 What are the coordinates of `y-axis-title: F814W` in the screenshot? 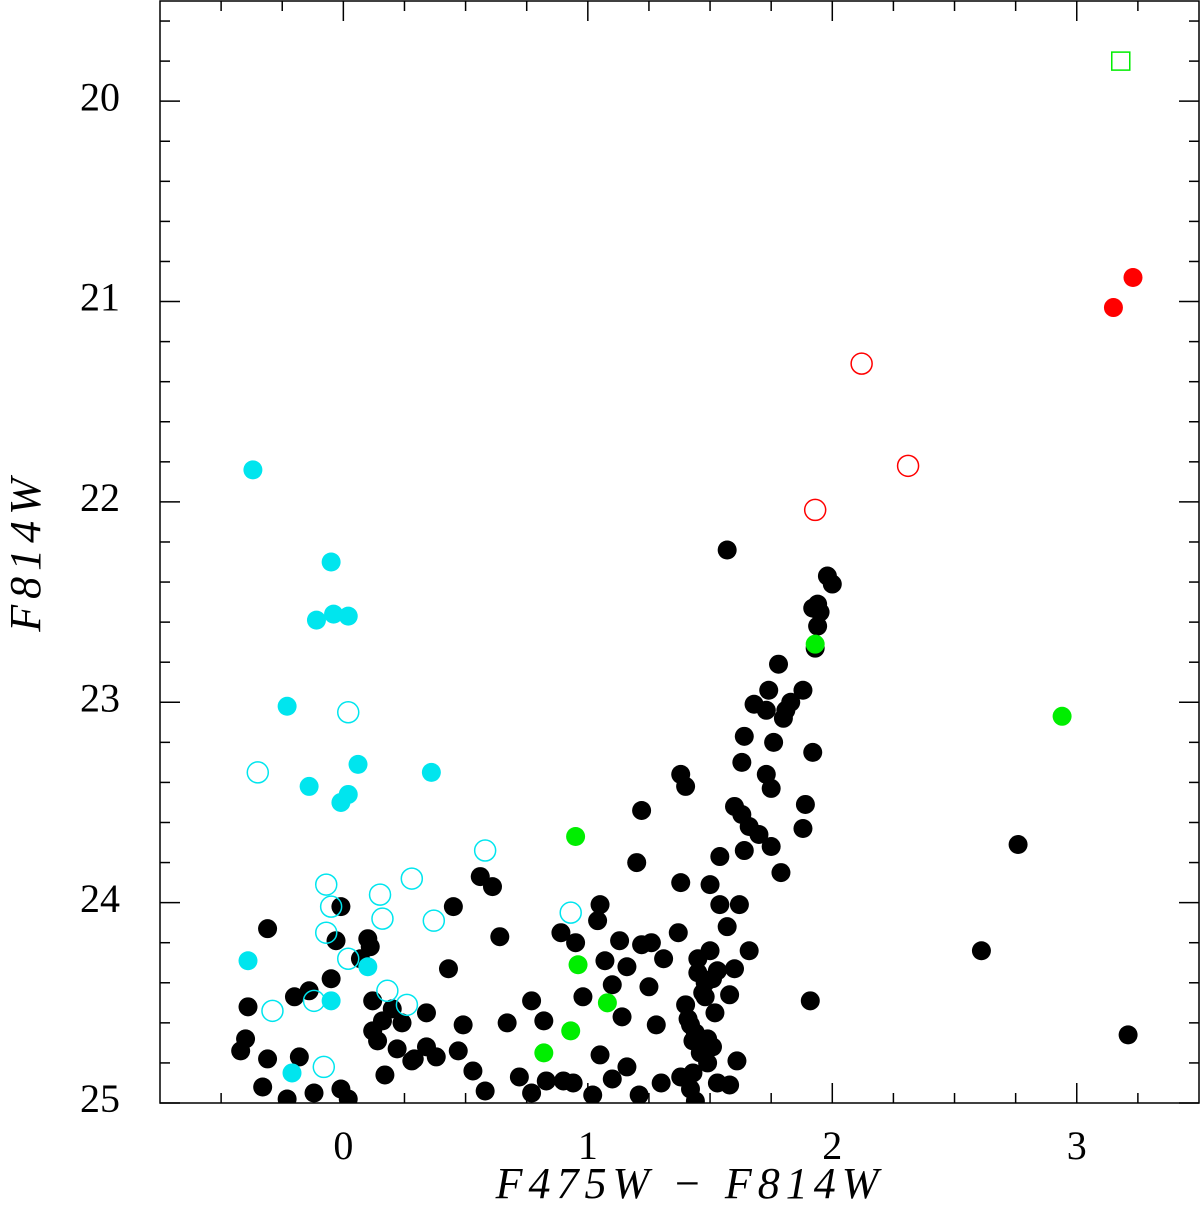 It's located at (25, 552).